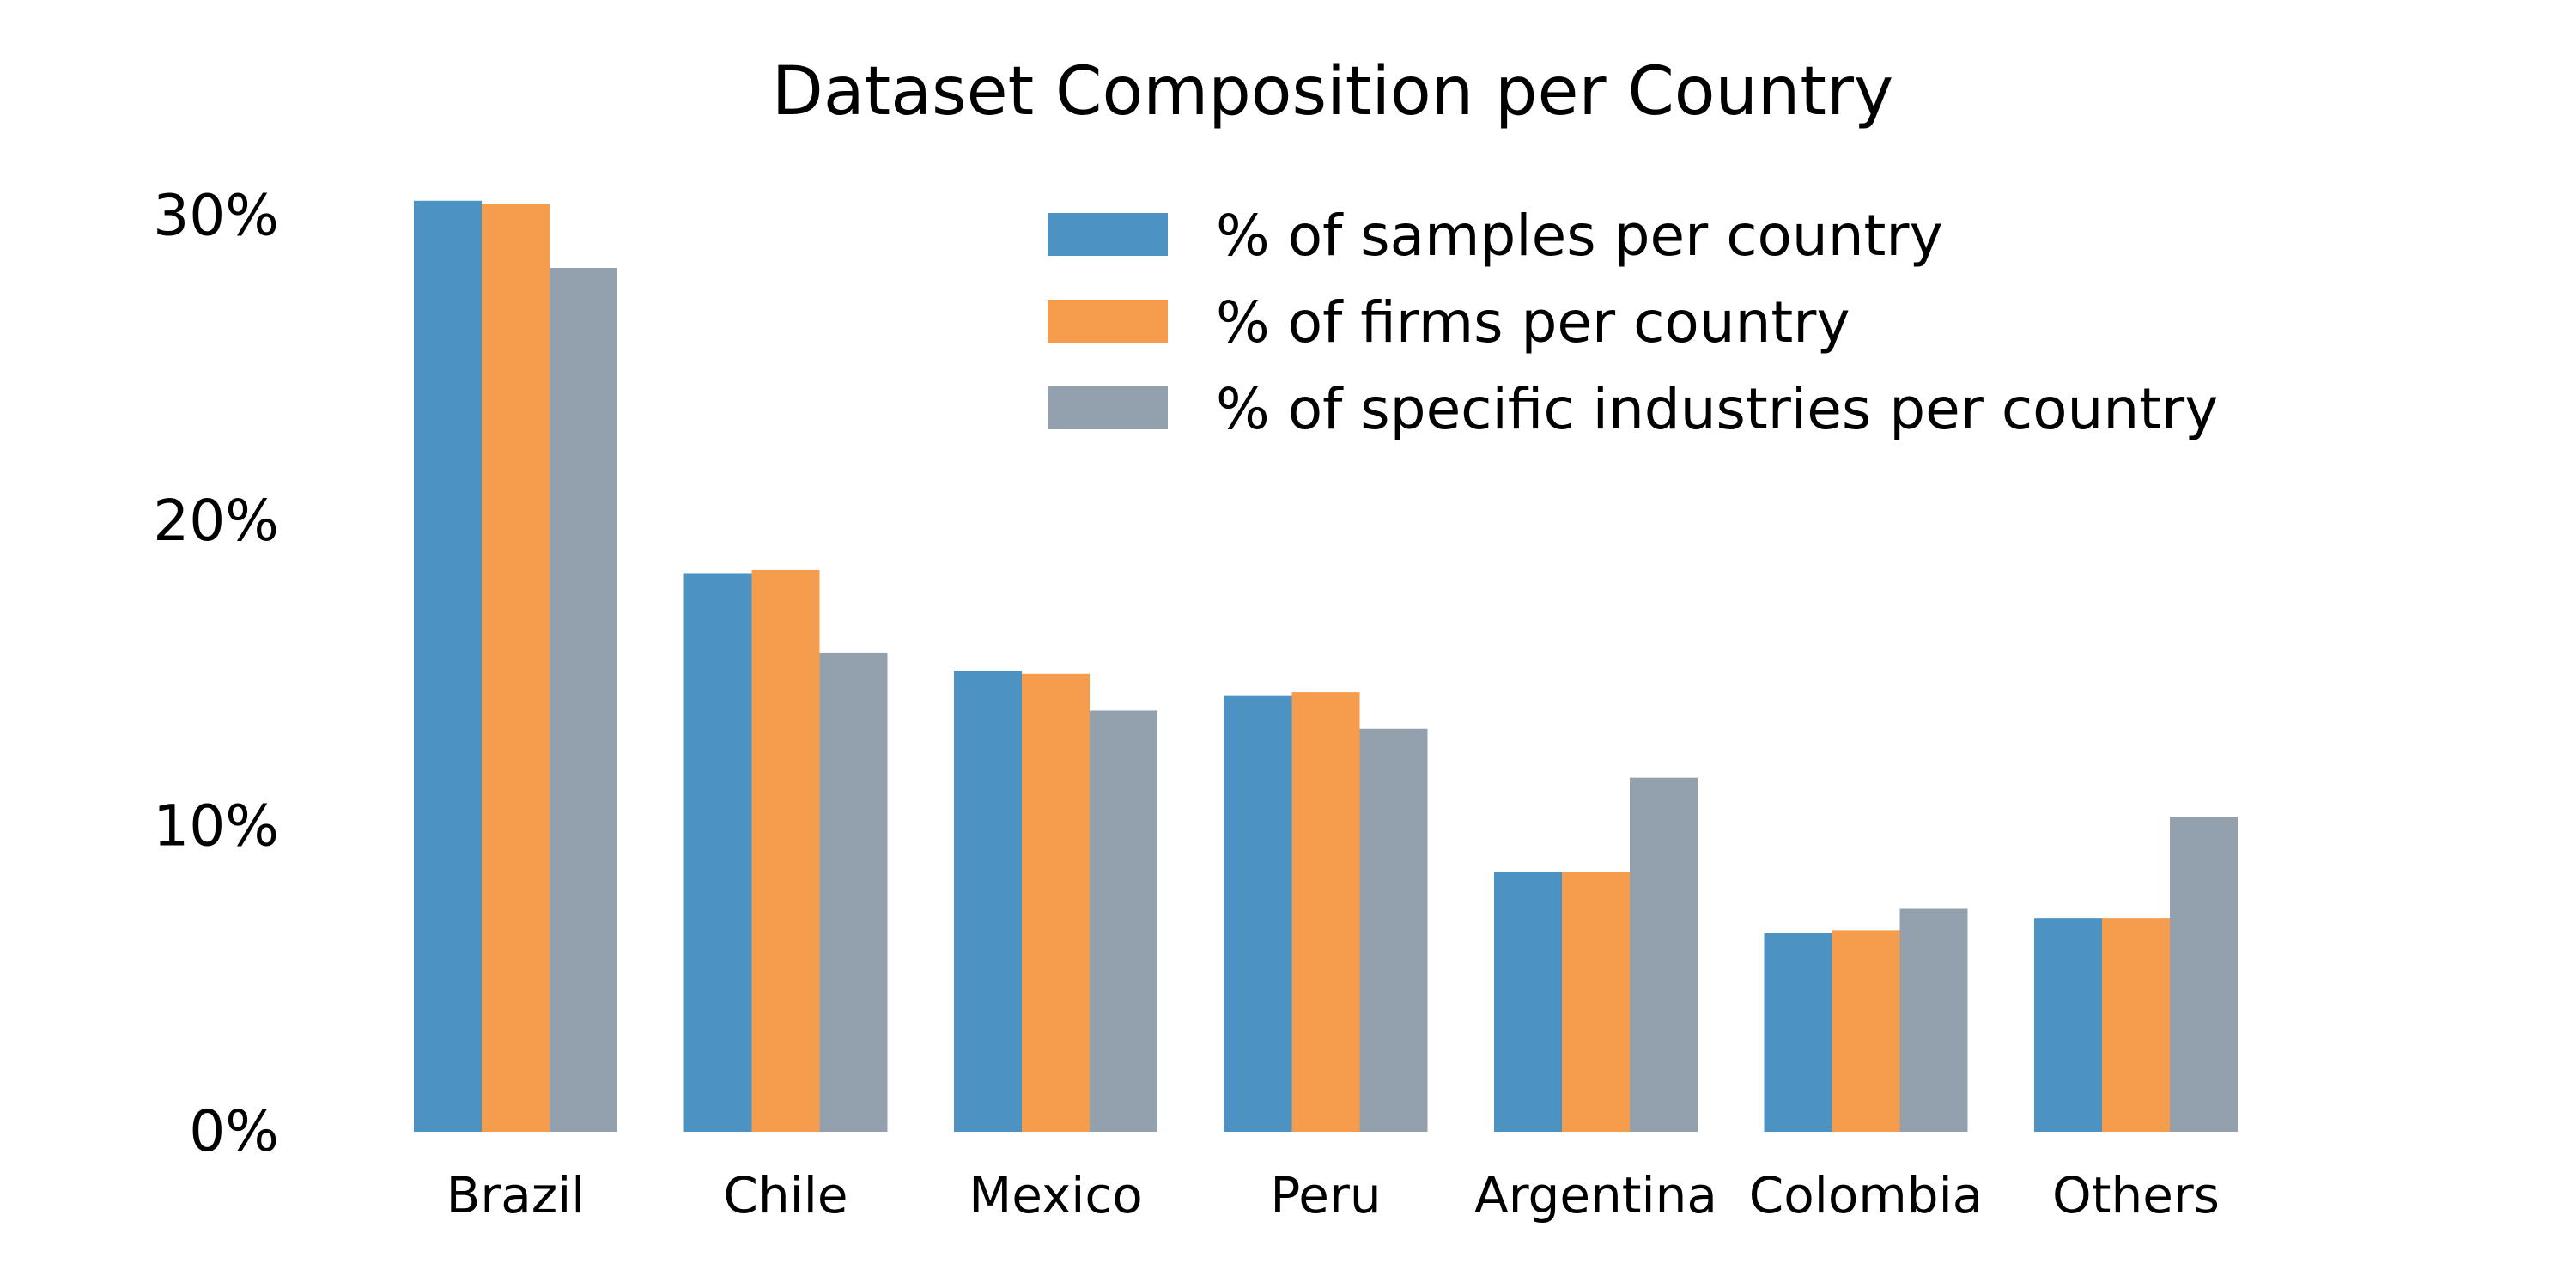 This screenshot has height=1288, width=2576. What do you see at coordinates (516, 1195) in the screenshot?
I see `x-tick-label: Brazil` at bounding box center [516, 1195].